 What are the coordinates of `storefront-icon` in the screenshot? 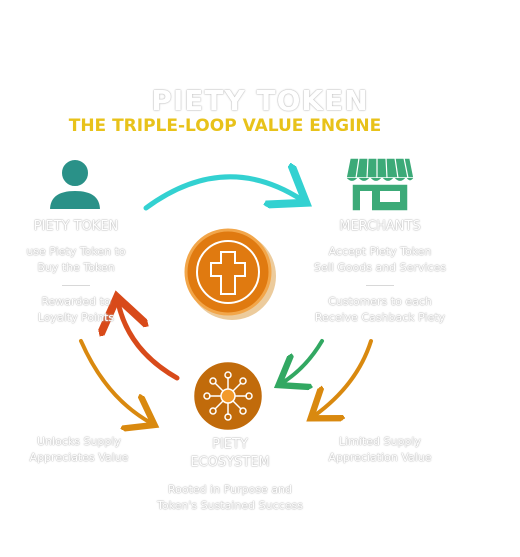 It's located at (380, 184).